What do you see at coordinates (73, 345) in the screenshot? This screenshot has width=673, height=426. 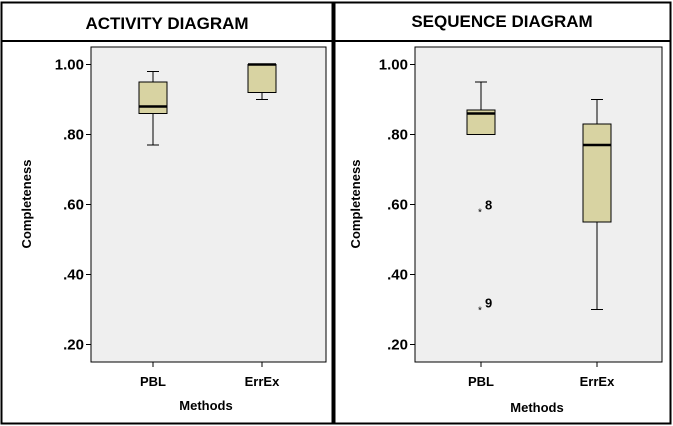 I see `y-tick-label-activity: .20` at bounding box center [73, 345].